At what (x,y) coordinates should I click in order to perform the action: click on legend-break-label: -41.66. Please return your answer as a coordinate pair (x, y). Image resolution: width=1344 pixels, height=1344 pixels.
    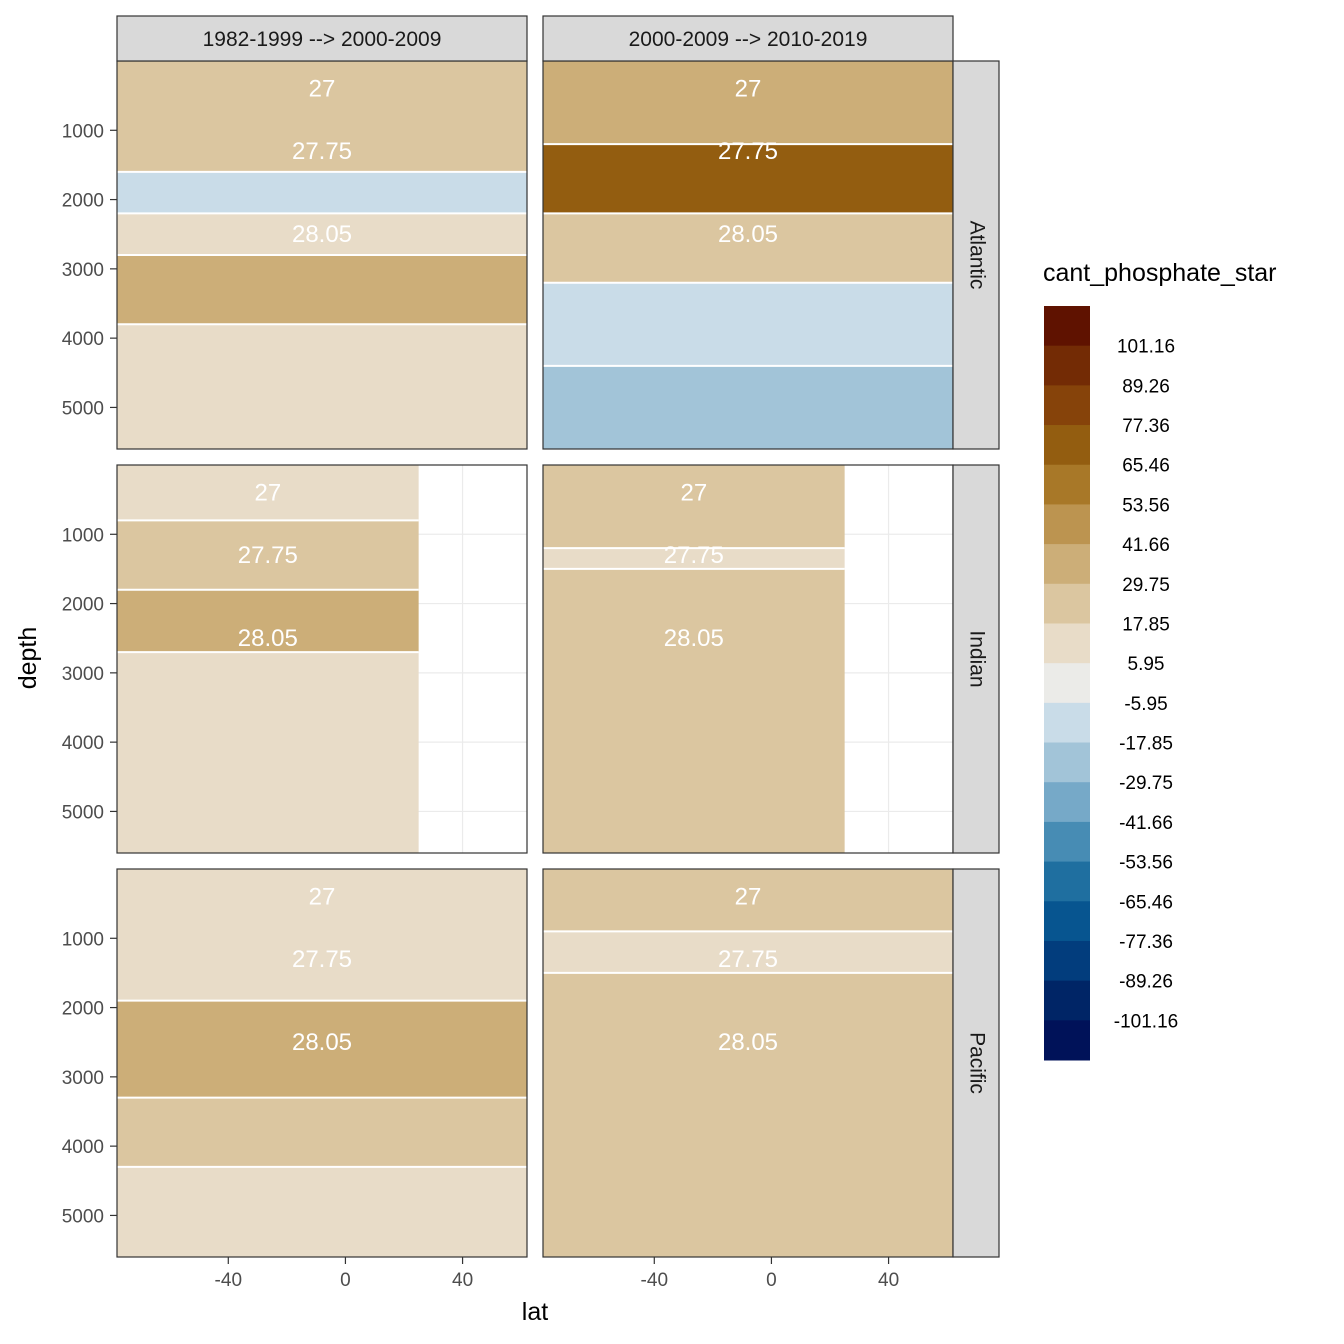
    Looking at the image, I should click on (1146, 823).